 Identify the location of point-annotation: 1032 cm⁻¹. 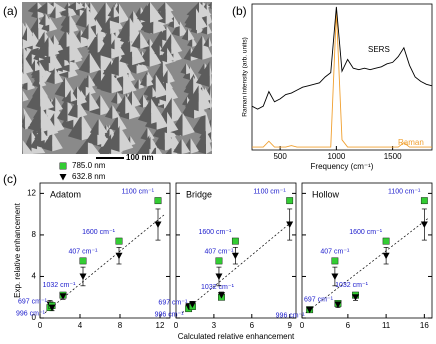
(60, 285).